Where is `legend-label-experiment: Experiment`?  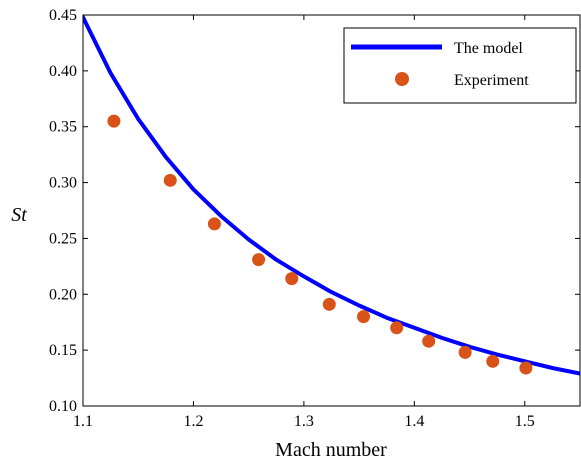 legend-label-experiment: Experiment is located at coordinates (491, 80).